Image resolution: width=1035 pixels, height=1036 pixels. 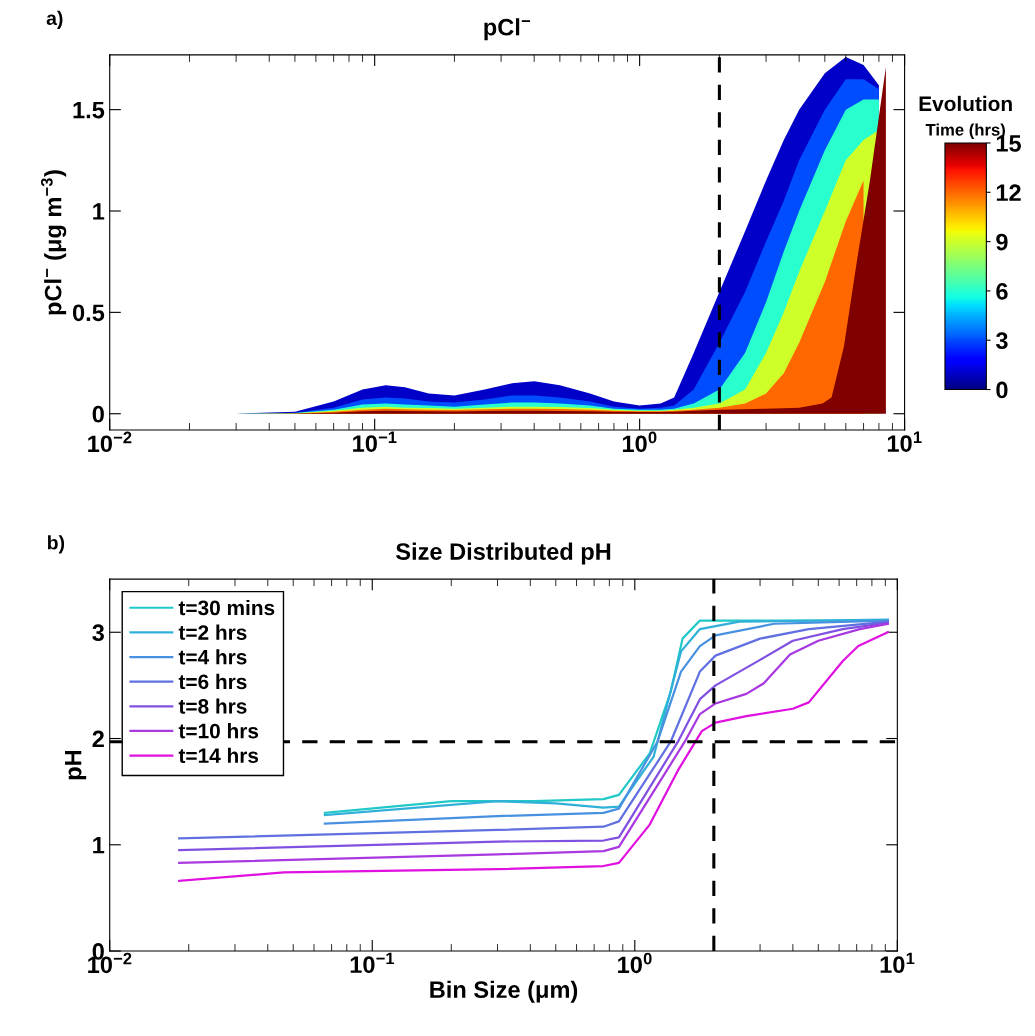 What do you see at coordinates (504, 991) in the screenshot?
I see `x-axis-title: Bin Size (μm)` at bounding box center [504, 991].